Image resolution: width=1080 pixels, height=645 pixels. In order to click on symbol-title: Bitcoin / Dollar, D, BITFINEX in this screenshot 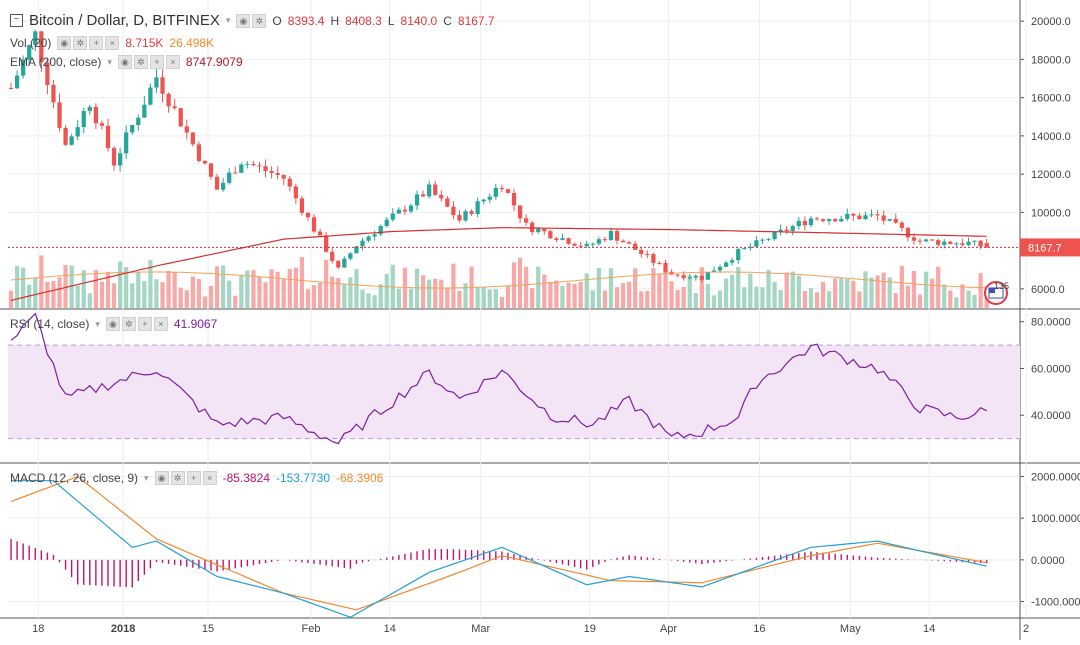, I will do `click(124, 20)`.